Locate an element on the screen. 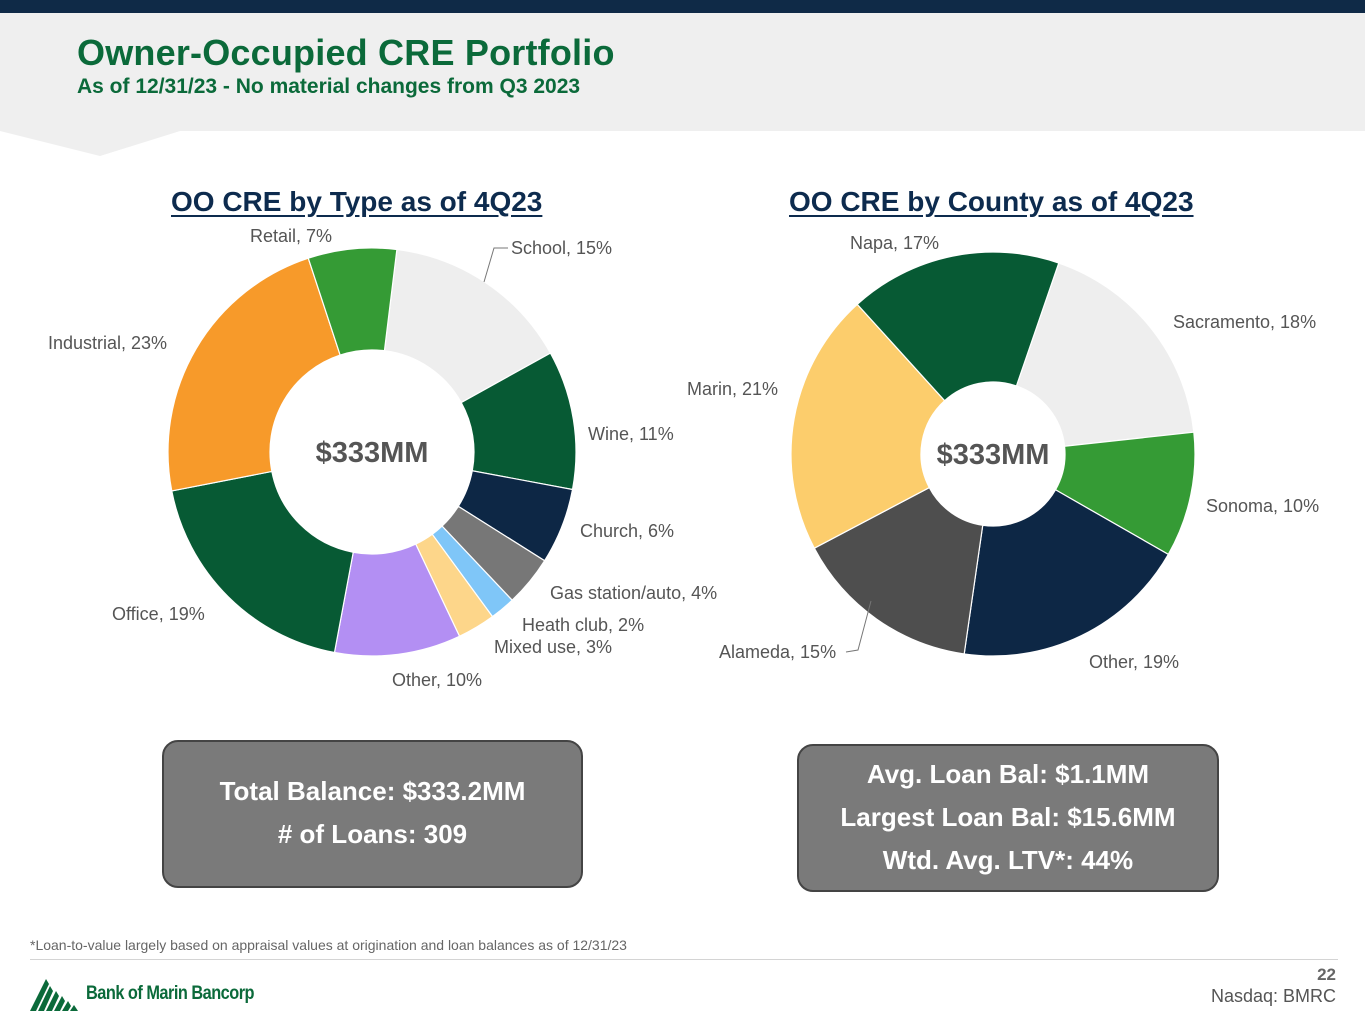  chart-title-type: OO CRE by Type as of 4Q23 is located at coordinates (357, 201).